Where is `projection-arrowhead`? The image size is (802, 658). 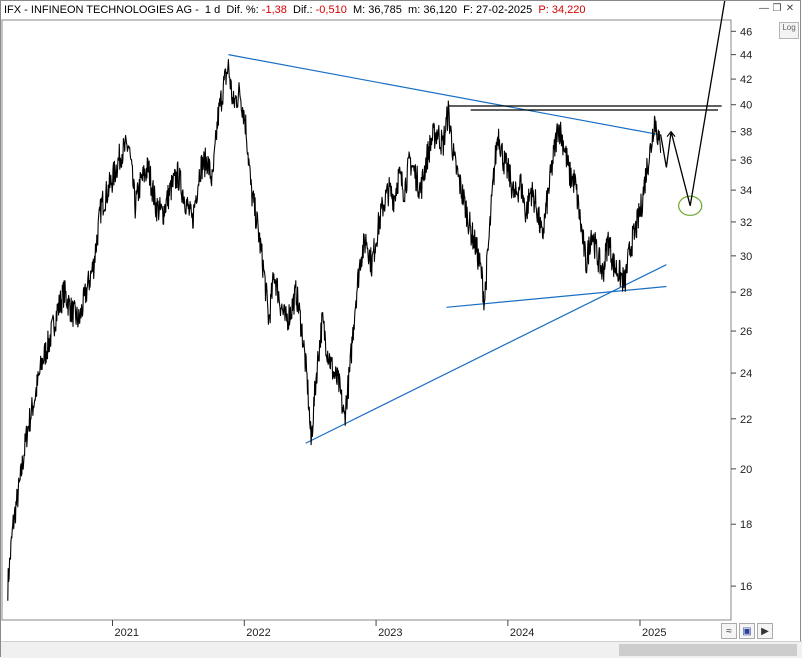 projection-arrowhead is located at coordinates (671, 134).